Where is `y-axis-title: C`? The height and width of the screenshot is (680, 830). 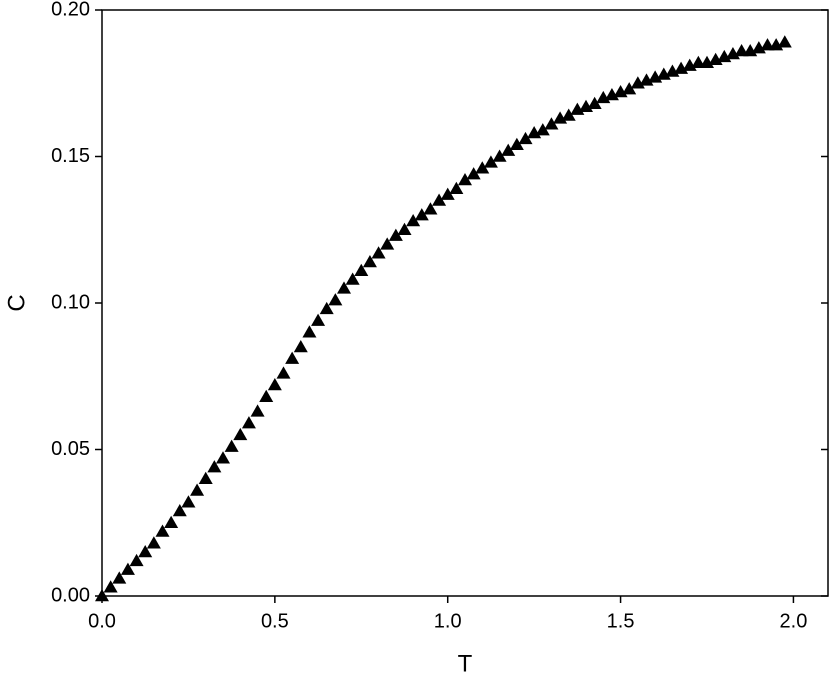 y-axis-title: C is located at coordinates (16, 302).